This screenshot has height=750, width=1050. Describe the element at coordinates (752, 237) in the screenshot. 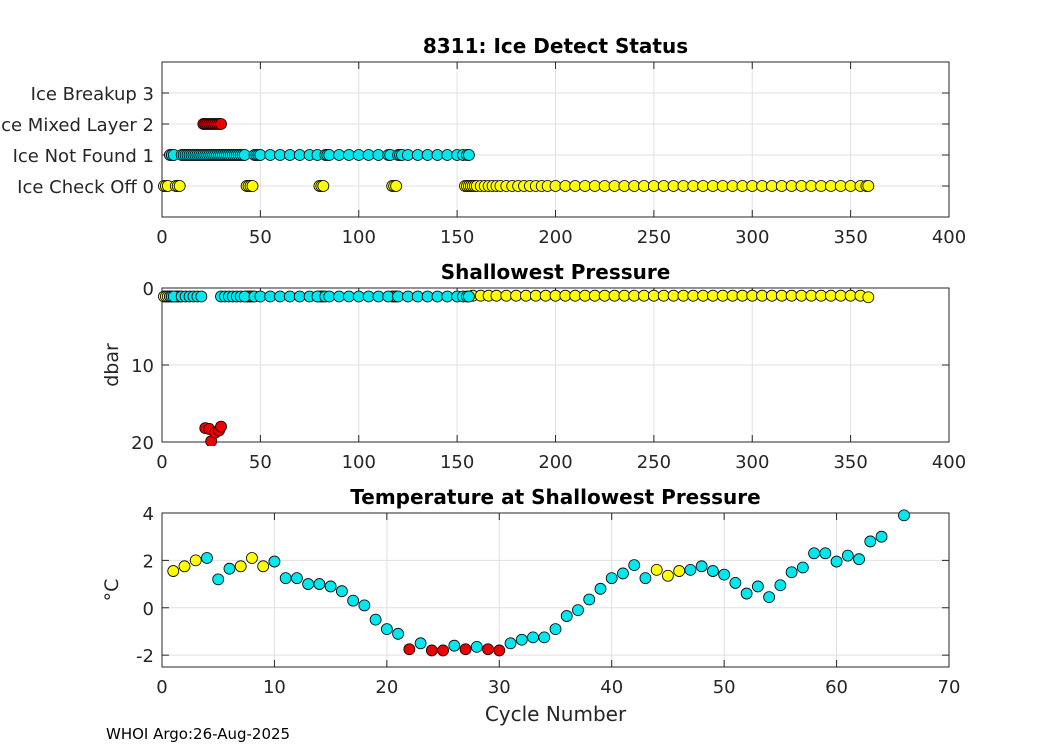

I see `x-tick-label: 300` at that location.